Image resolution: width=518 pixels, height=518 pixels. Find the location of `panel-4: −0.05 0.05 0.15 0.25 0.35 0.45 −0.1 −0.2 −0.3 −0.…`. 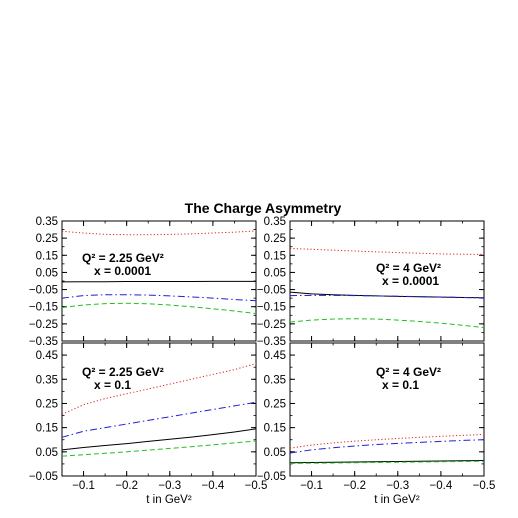

panel-4: −0.05 0.05 0.15 0.25 0.35 0.45 −0.1 −0.2 −0.3 −0.… is located at coordinates (376, 424).